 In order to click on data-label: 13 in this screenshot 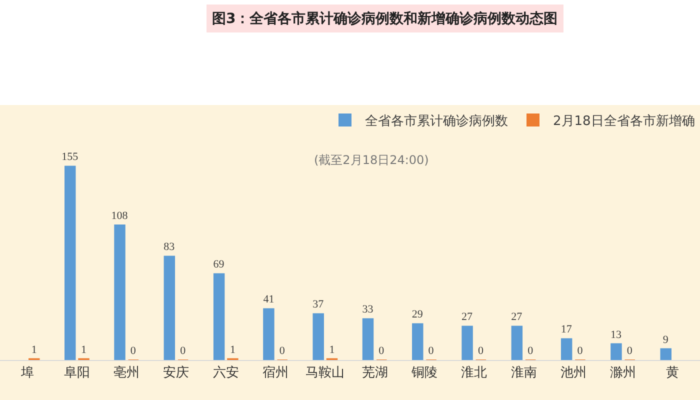, I will do `click(616, 334)`.